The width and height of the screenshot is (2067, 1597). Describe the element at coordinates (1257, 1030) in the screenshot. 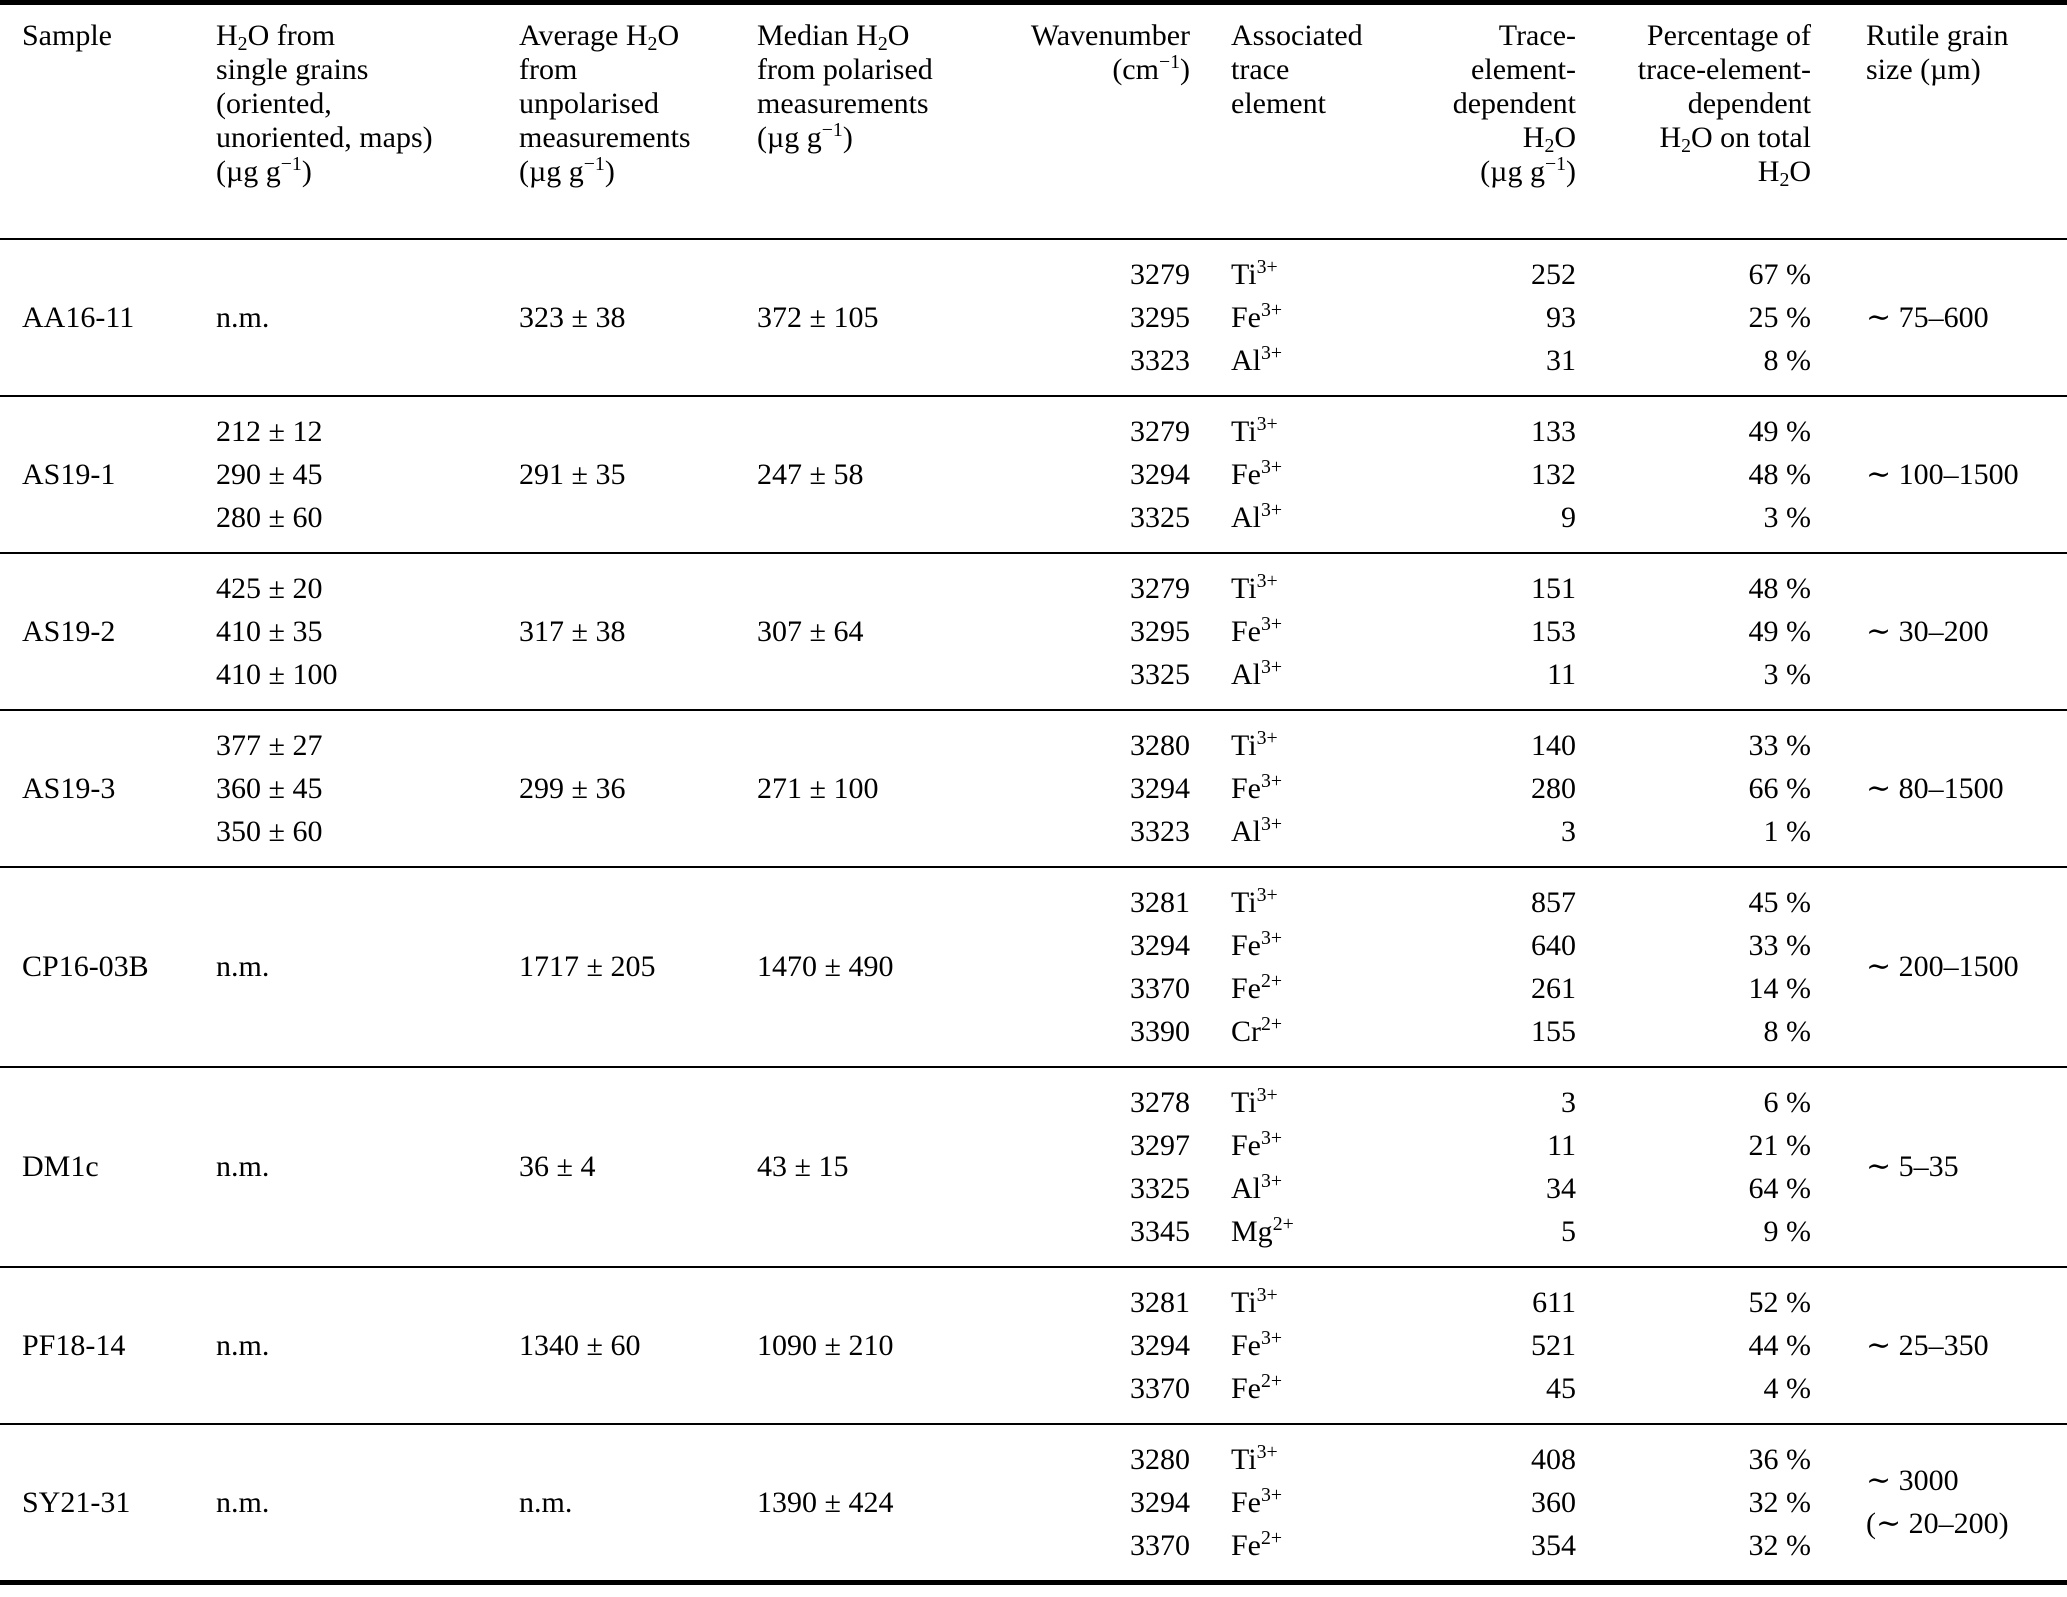

I see `trace-element-value: Cr2+` at that location.